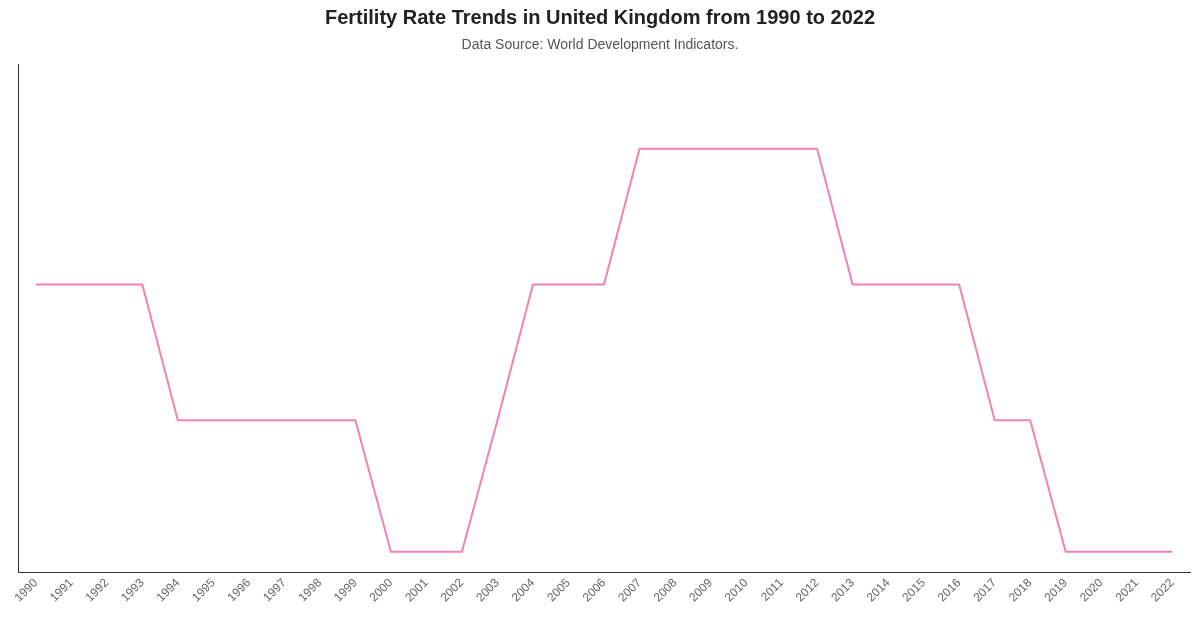 This screenshot has width=1200, height=628. What do you see at coordinates (600, 17) in the screenshot?
I see `chart-title: Fertility Rate Trends in United Kingdom from 1990 to 2022` at bounding box center [600, 17].